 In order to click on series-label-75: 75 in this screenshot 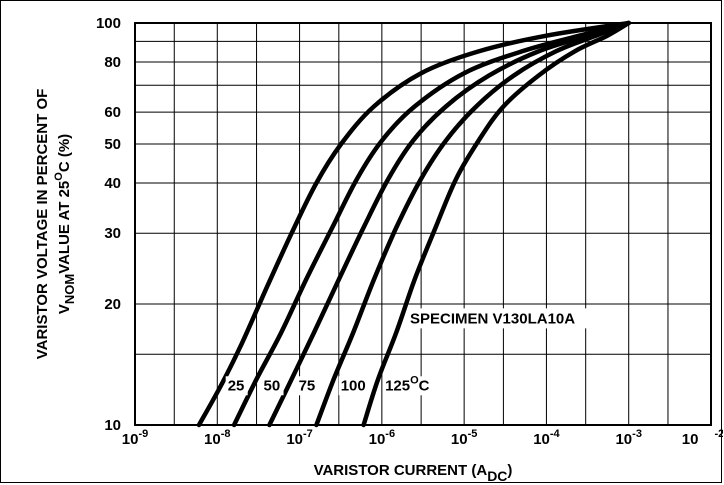, I will do `click(307, 385)`.